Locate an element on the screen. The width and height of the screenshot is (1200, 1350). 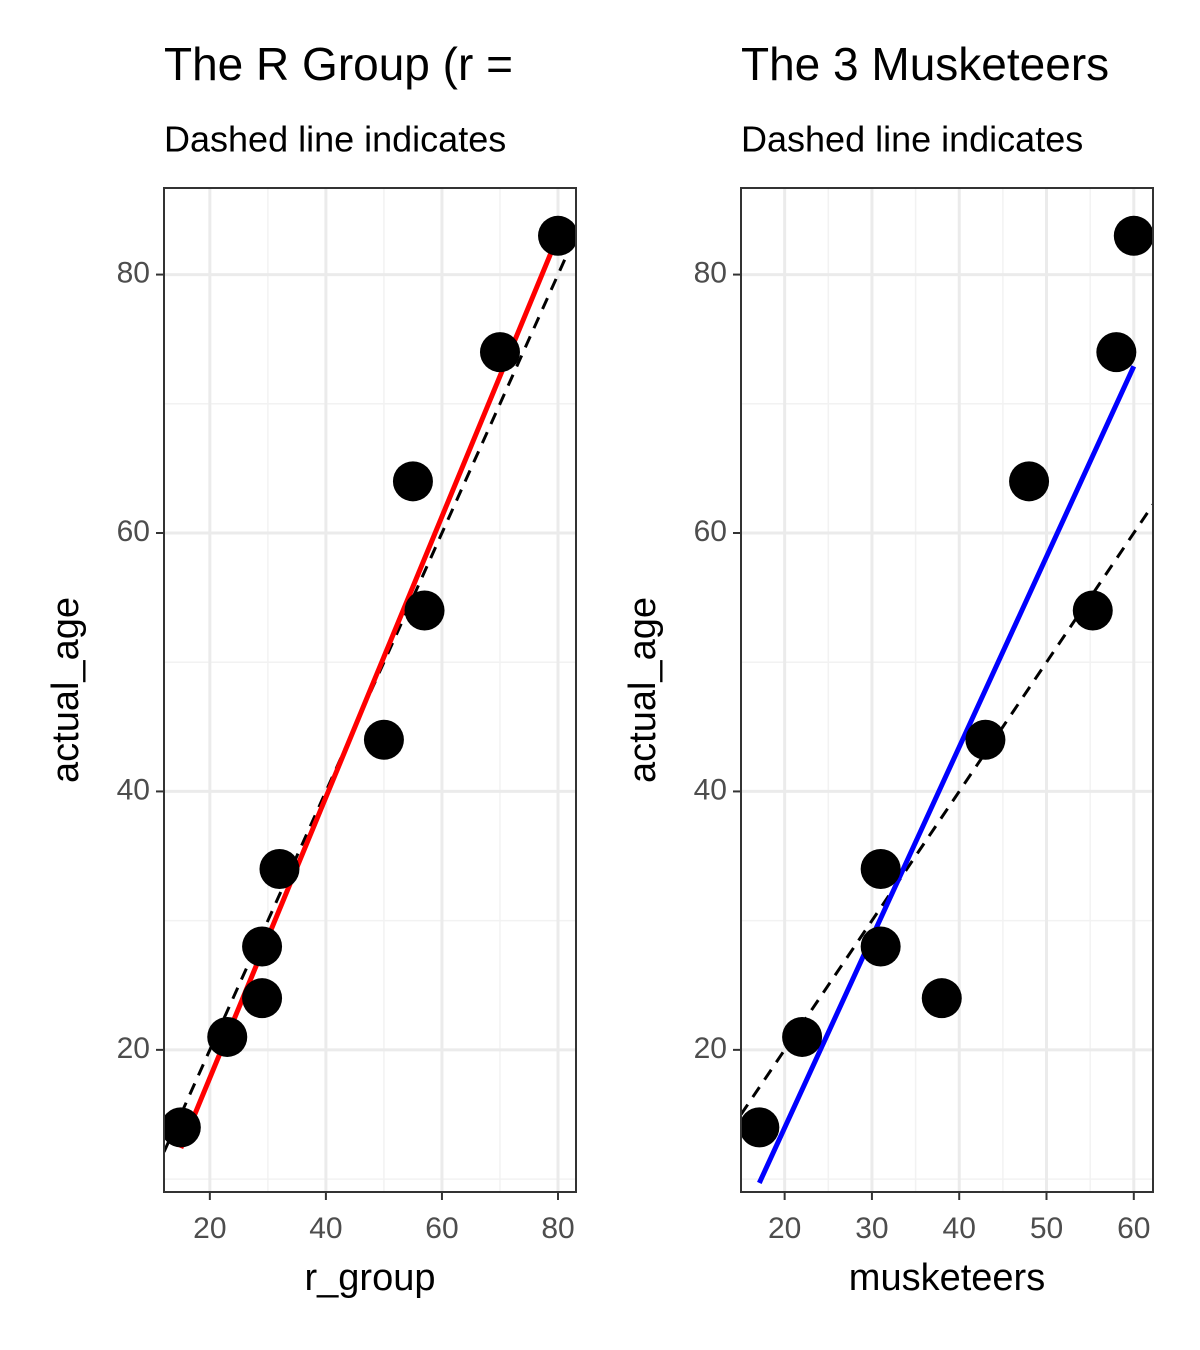
x-tick-label: 30 is located at coordinates (871, 1228).